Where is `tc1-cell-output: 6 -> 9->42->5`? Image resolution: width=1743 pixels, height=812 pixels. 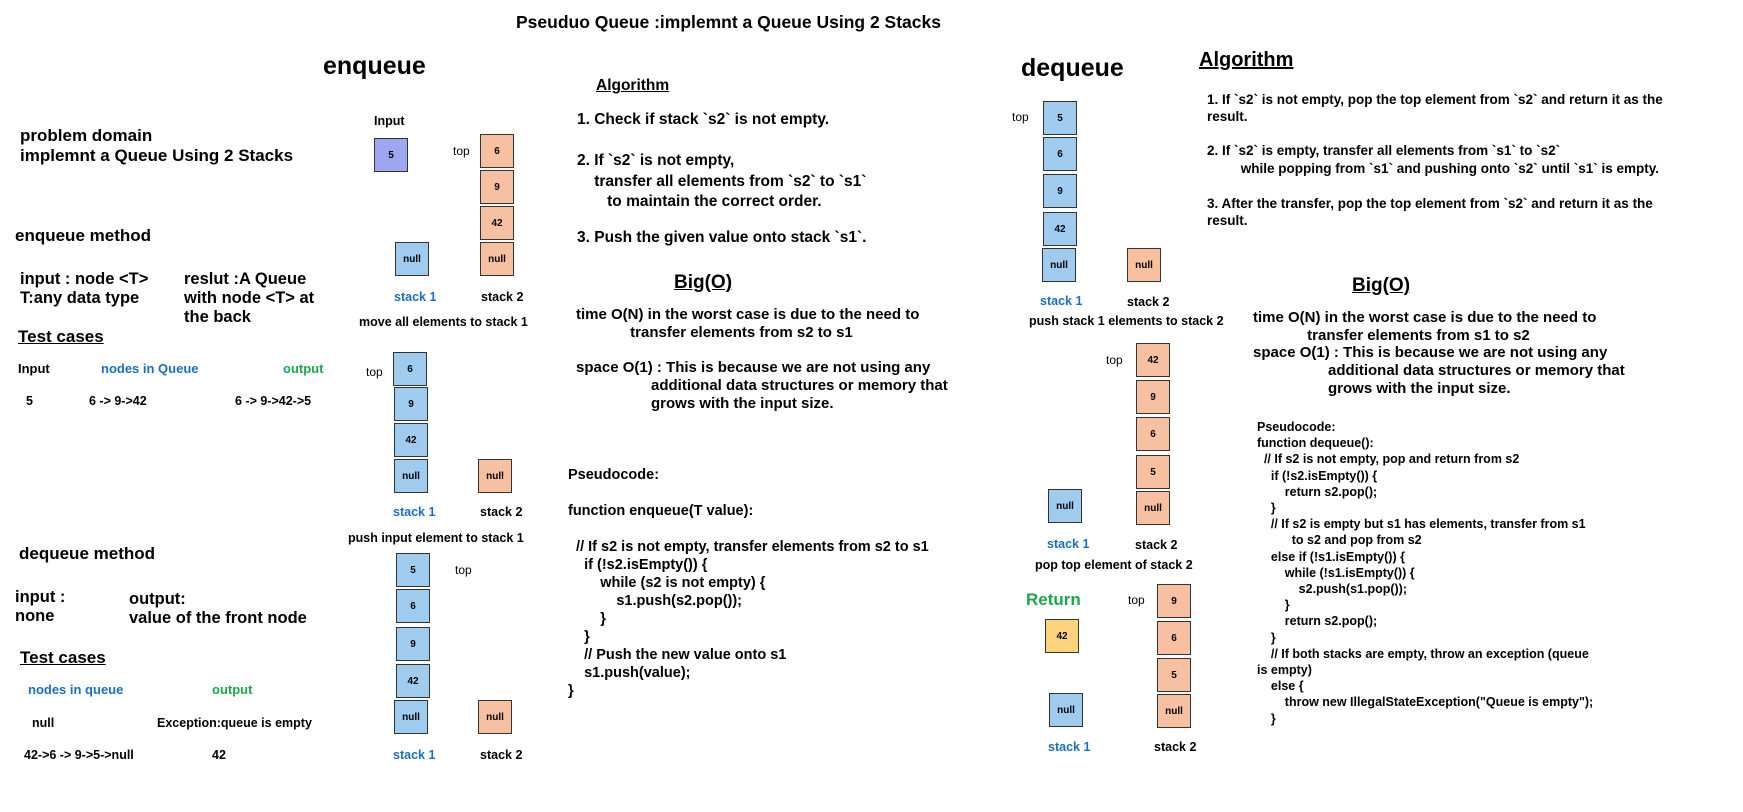
tc1-cell-output: 6 -> 9->42->5 is located at coordinates (273, 401).